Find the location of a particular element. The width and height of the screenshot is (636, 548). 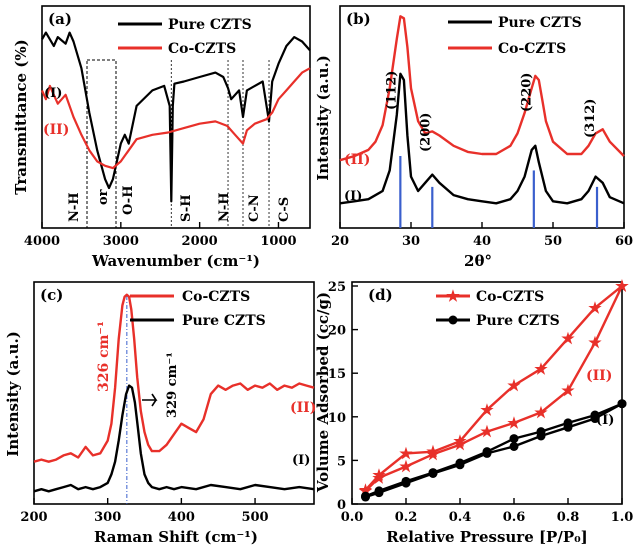

panel-b-x-tick-label: 60 is located at coordinates (624, 241).